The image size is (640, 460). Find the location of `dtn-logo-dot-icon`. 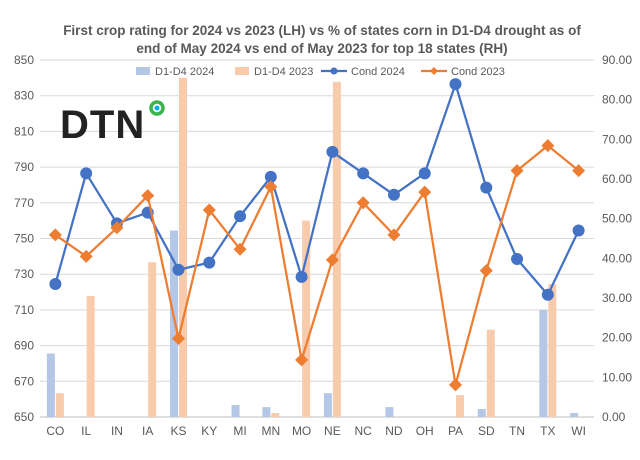

dtn-logo-dot-icon is located at coordinates (157, 108).